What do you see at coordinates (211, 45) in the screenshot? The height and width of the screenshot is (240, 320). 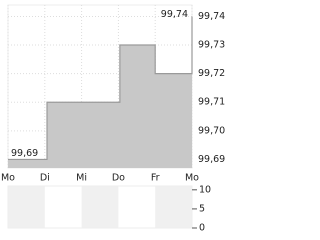 I see `y-tick-label: 99,73` at bounding box center [211, 45].